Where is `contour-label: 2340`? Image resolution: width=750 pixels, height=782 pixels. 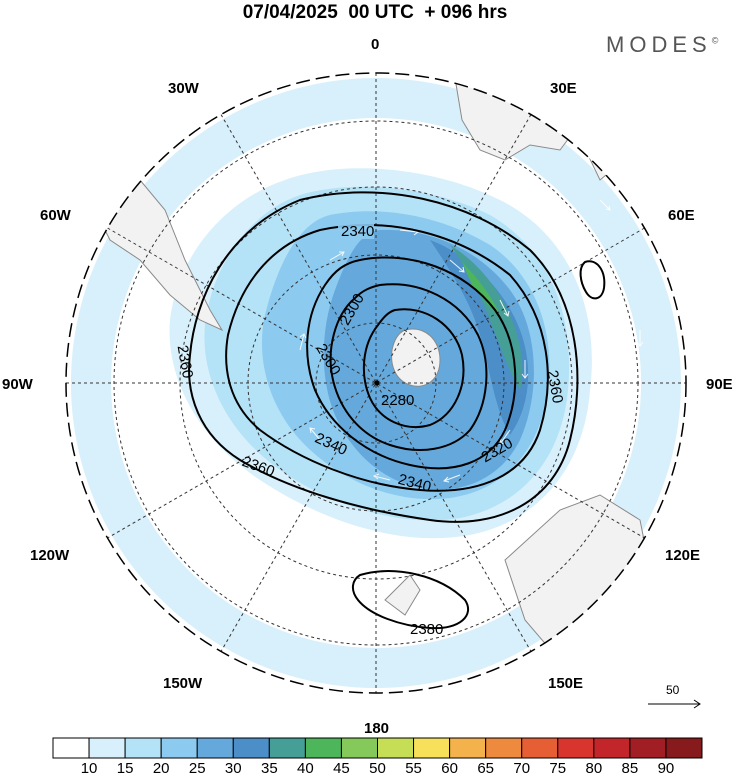
contour-label: 2340 is located at coordinates (357, 231).